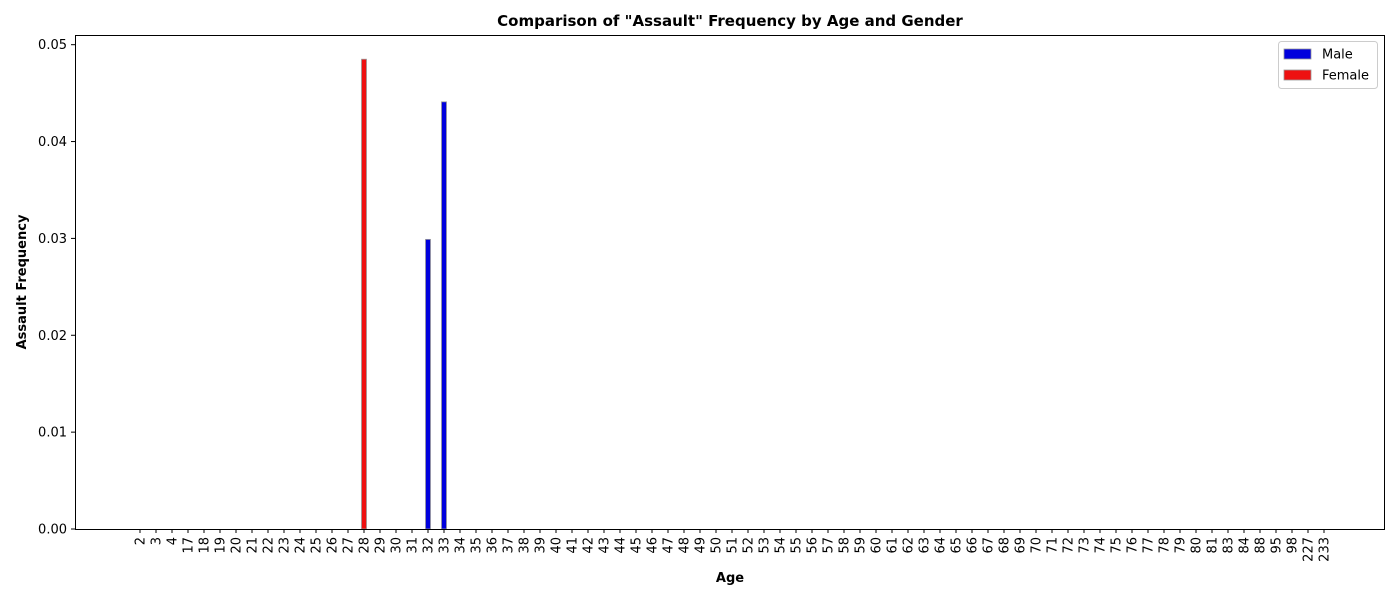  I want to click on x-tick-label: 20, so click(237, 545).